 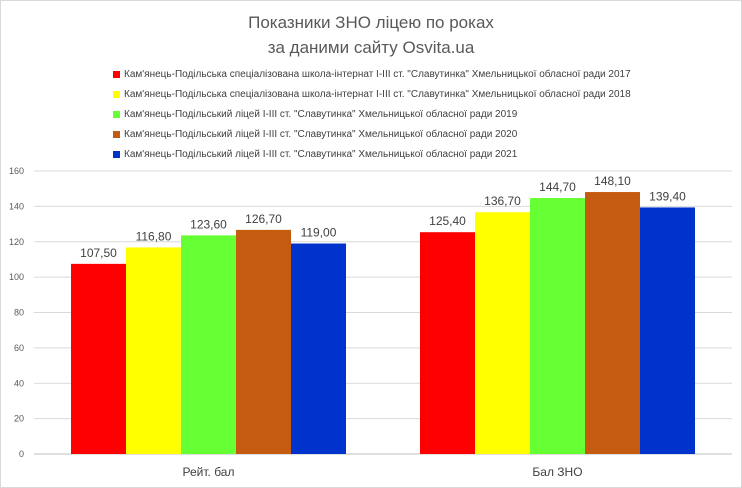 I want to click on y-tick-label-100: 100, so click(x=16, y=277).